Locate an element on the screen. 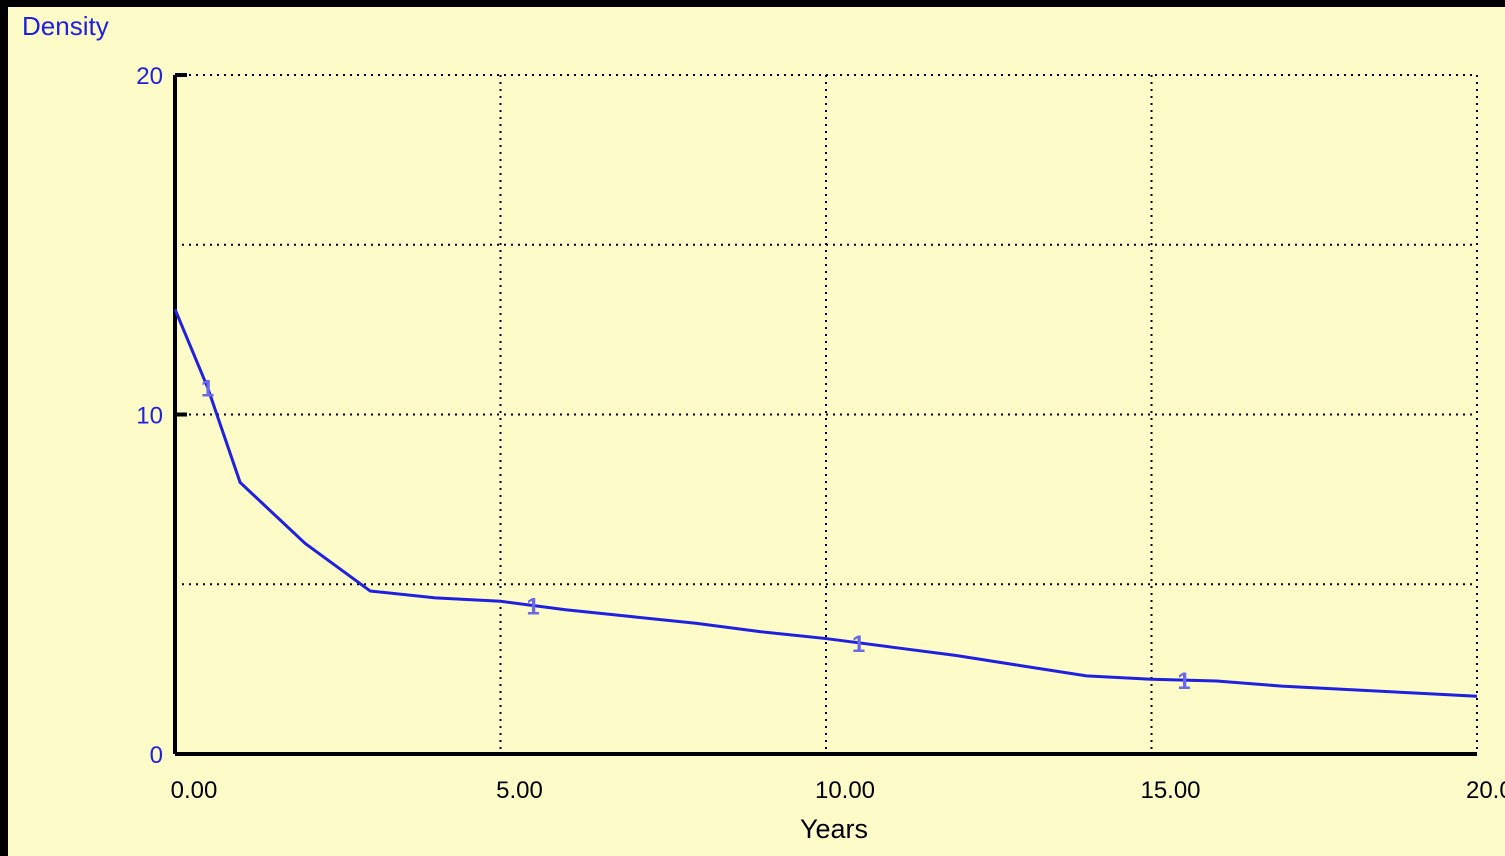 The width and height of the screenshot is (1505, 856). x-axis-label: Years is located at coordinates (834, 829).